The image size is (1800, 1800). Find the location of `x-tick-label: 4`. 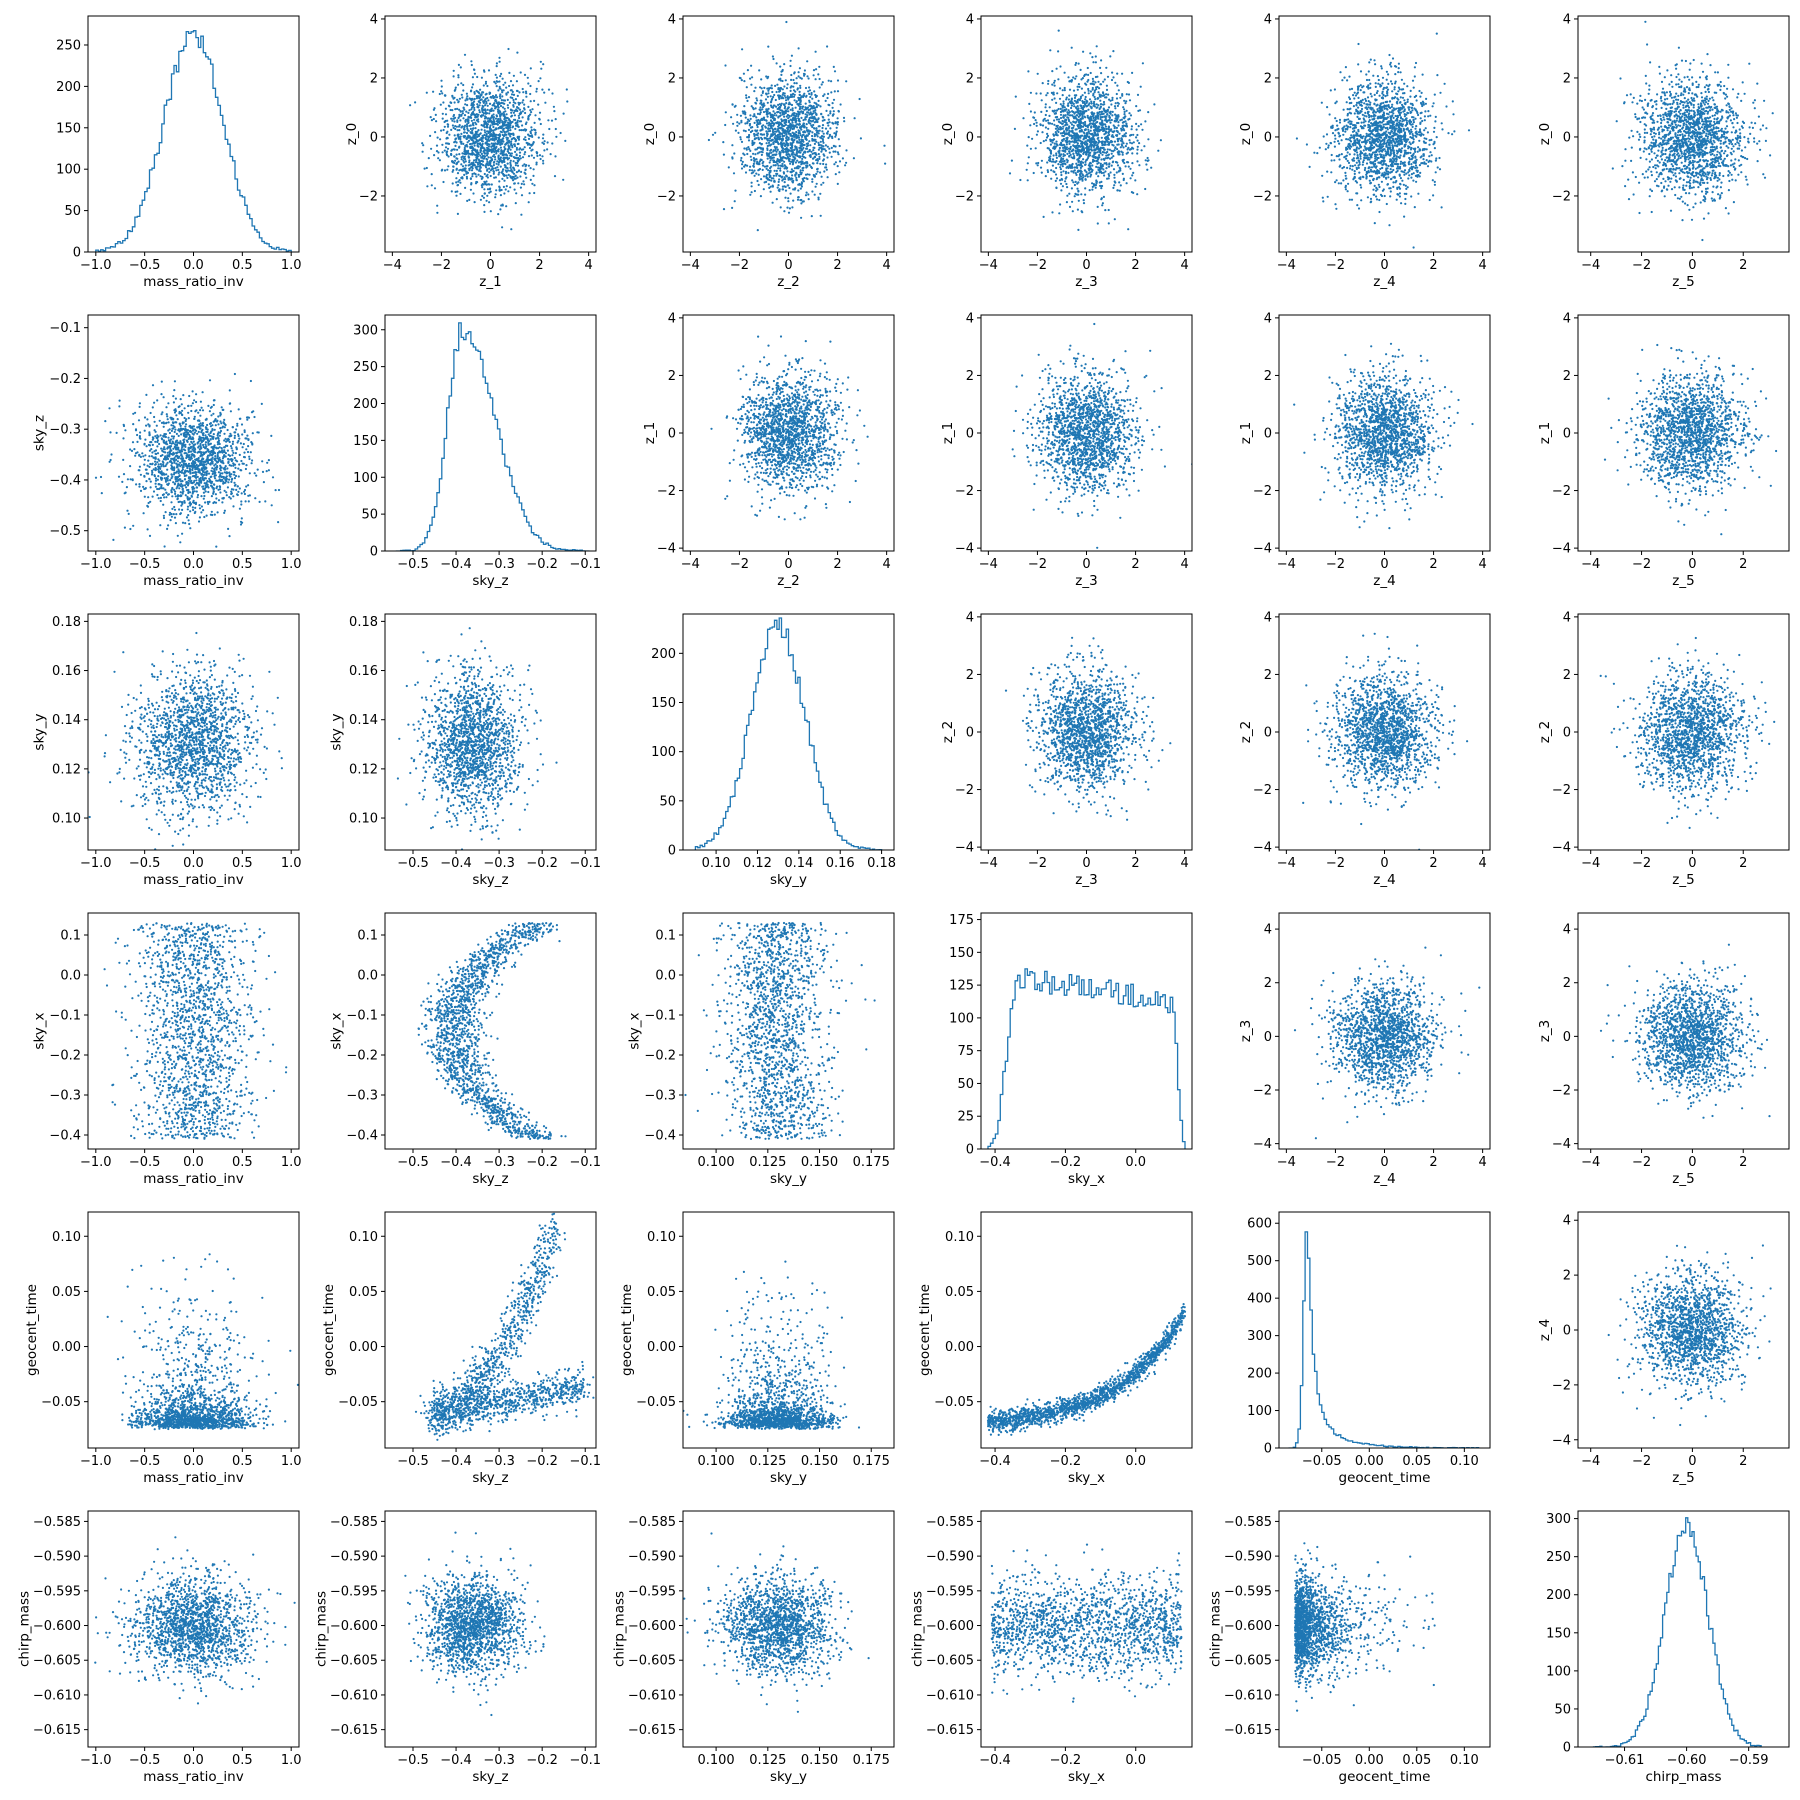

x-tick-label: 4 is located at coordinates (886, 265).